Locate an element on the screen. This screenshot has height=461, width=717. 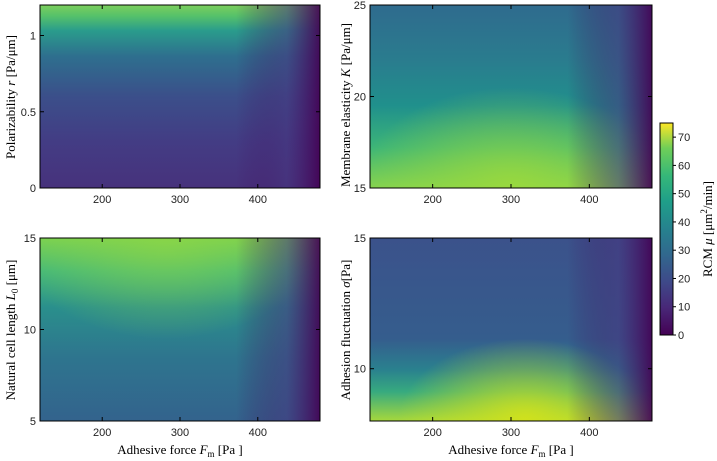
colorbar-tick-label: 20 is located at coordinates (684, 279).